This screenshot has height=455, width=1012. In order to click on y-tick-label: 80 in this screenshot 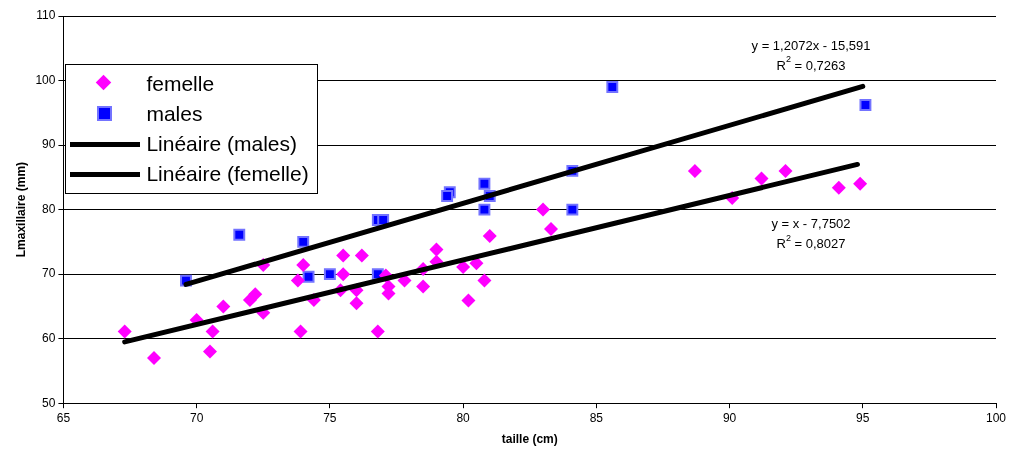, I will do `click(49, 208)`.